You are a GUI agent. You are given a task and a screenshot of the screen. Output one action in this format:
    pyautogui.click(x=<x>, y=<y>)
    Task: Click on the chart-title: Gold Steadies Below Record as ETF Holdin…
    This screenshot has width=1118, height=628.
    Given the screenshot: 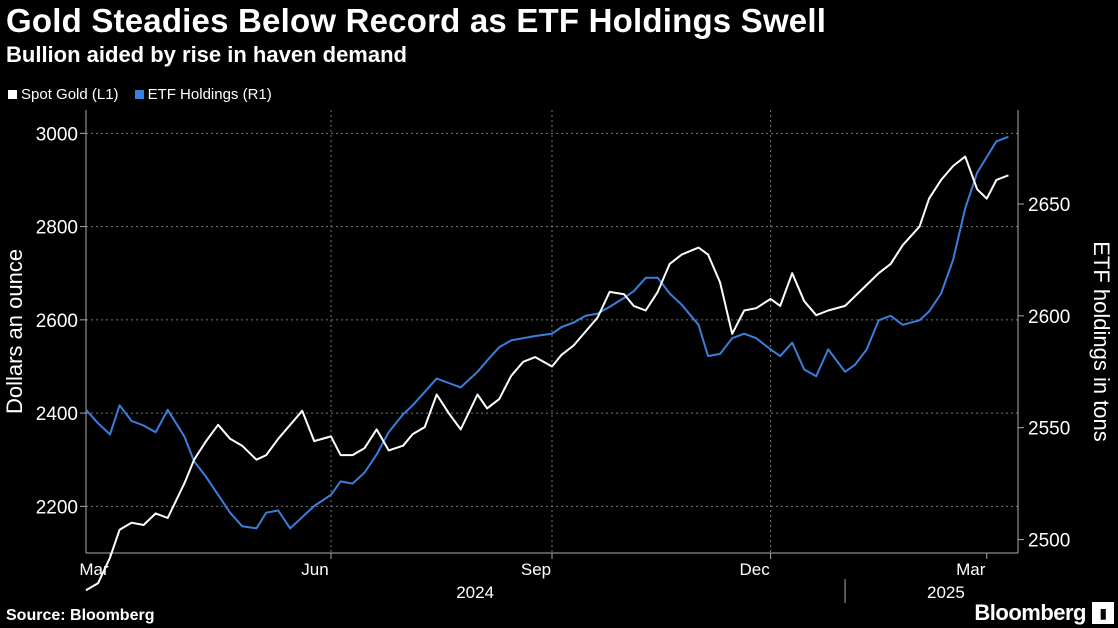 What is the action you would take?
    pyautogui.click(x=416, y=20)
    